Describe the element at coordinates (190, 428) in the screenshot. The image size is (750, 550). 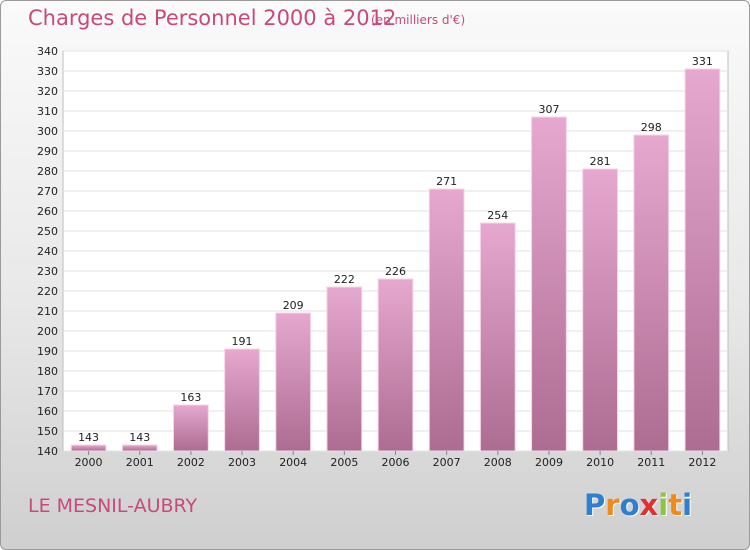
I see `bar-2002` at that location.